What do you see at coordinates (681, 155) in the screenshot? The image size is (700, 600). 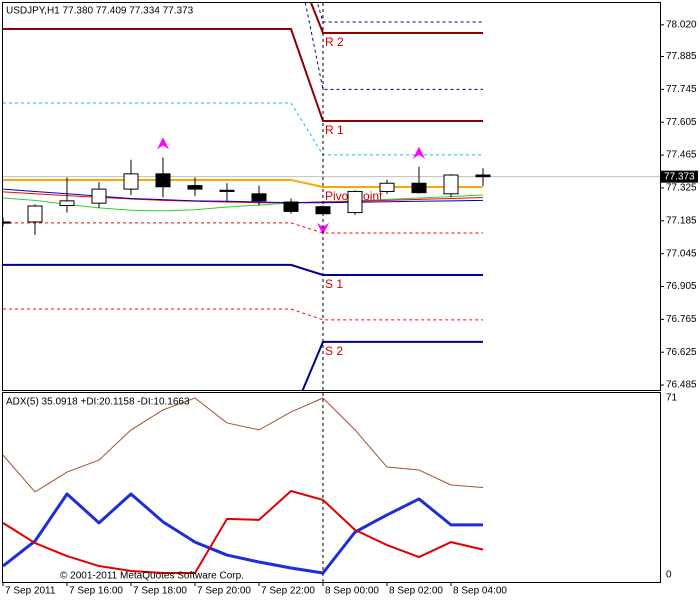 I see `y-tick-label: 77.465` at bounding box center [681, 155].